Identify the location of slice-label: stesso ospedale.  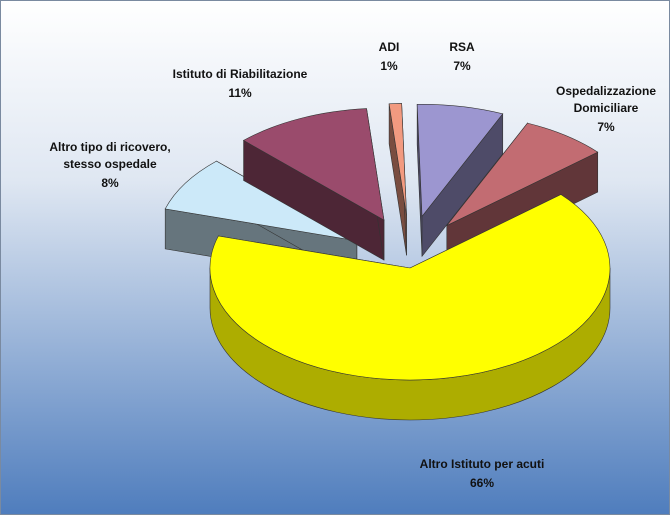
(110, 164).